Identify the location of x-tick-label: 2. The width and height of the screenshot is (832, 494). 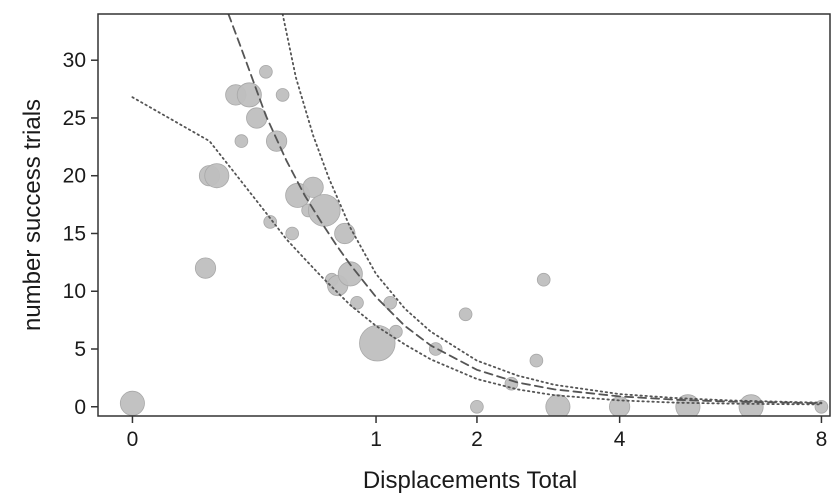
(477, 439).